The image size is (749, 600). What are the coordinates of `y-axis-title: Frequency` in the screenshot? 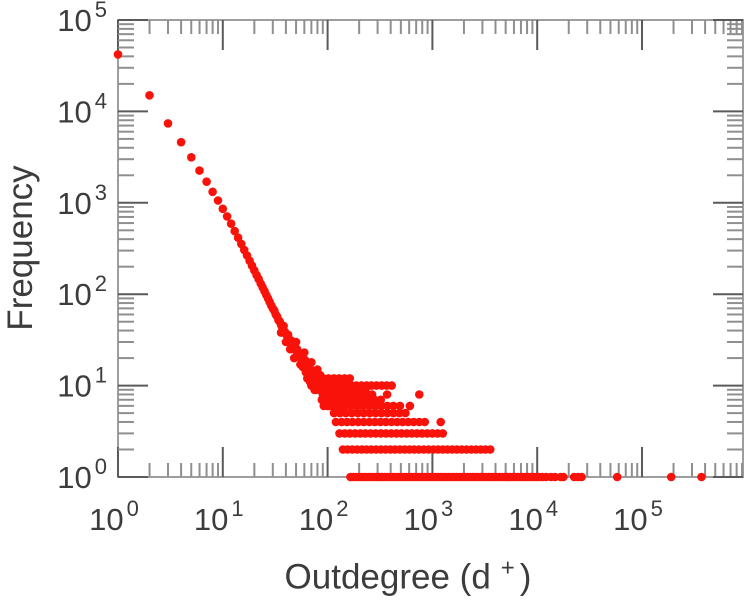 It's located at (21, 247).